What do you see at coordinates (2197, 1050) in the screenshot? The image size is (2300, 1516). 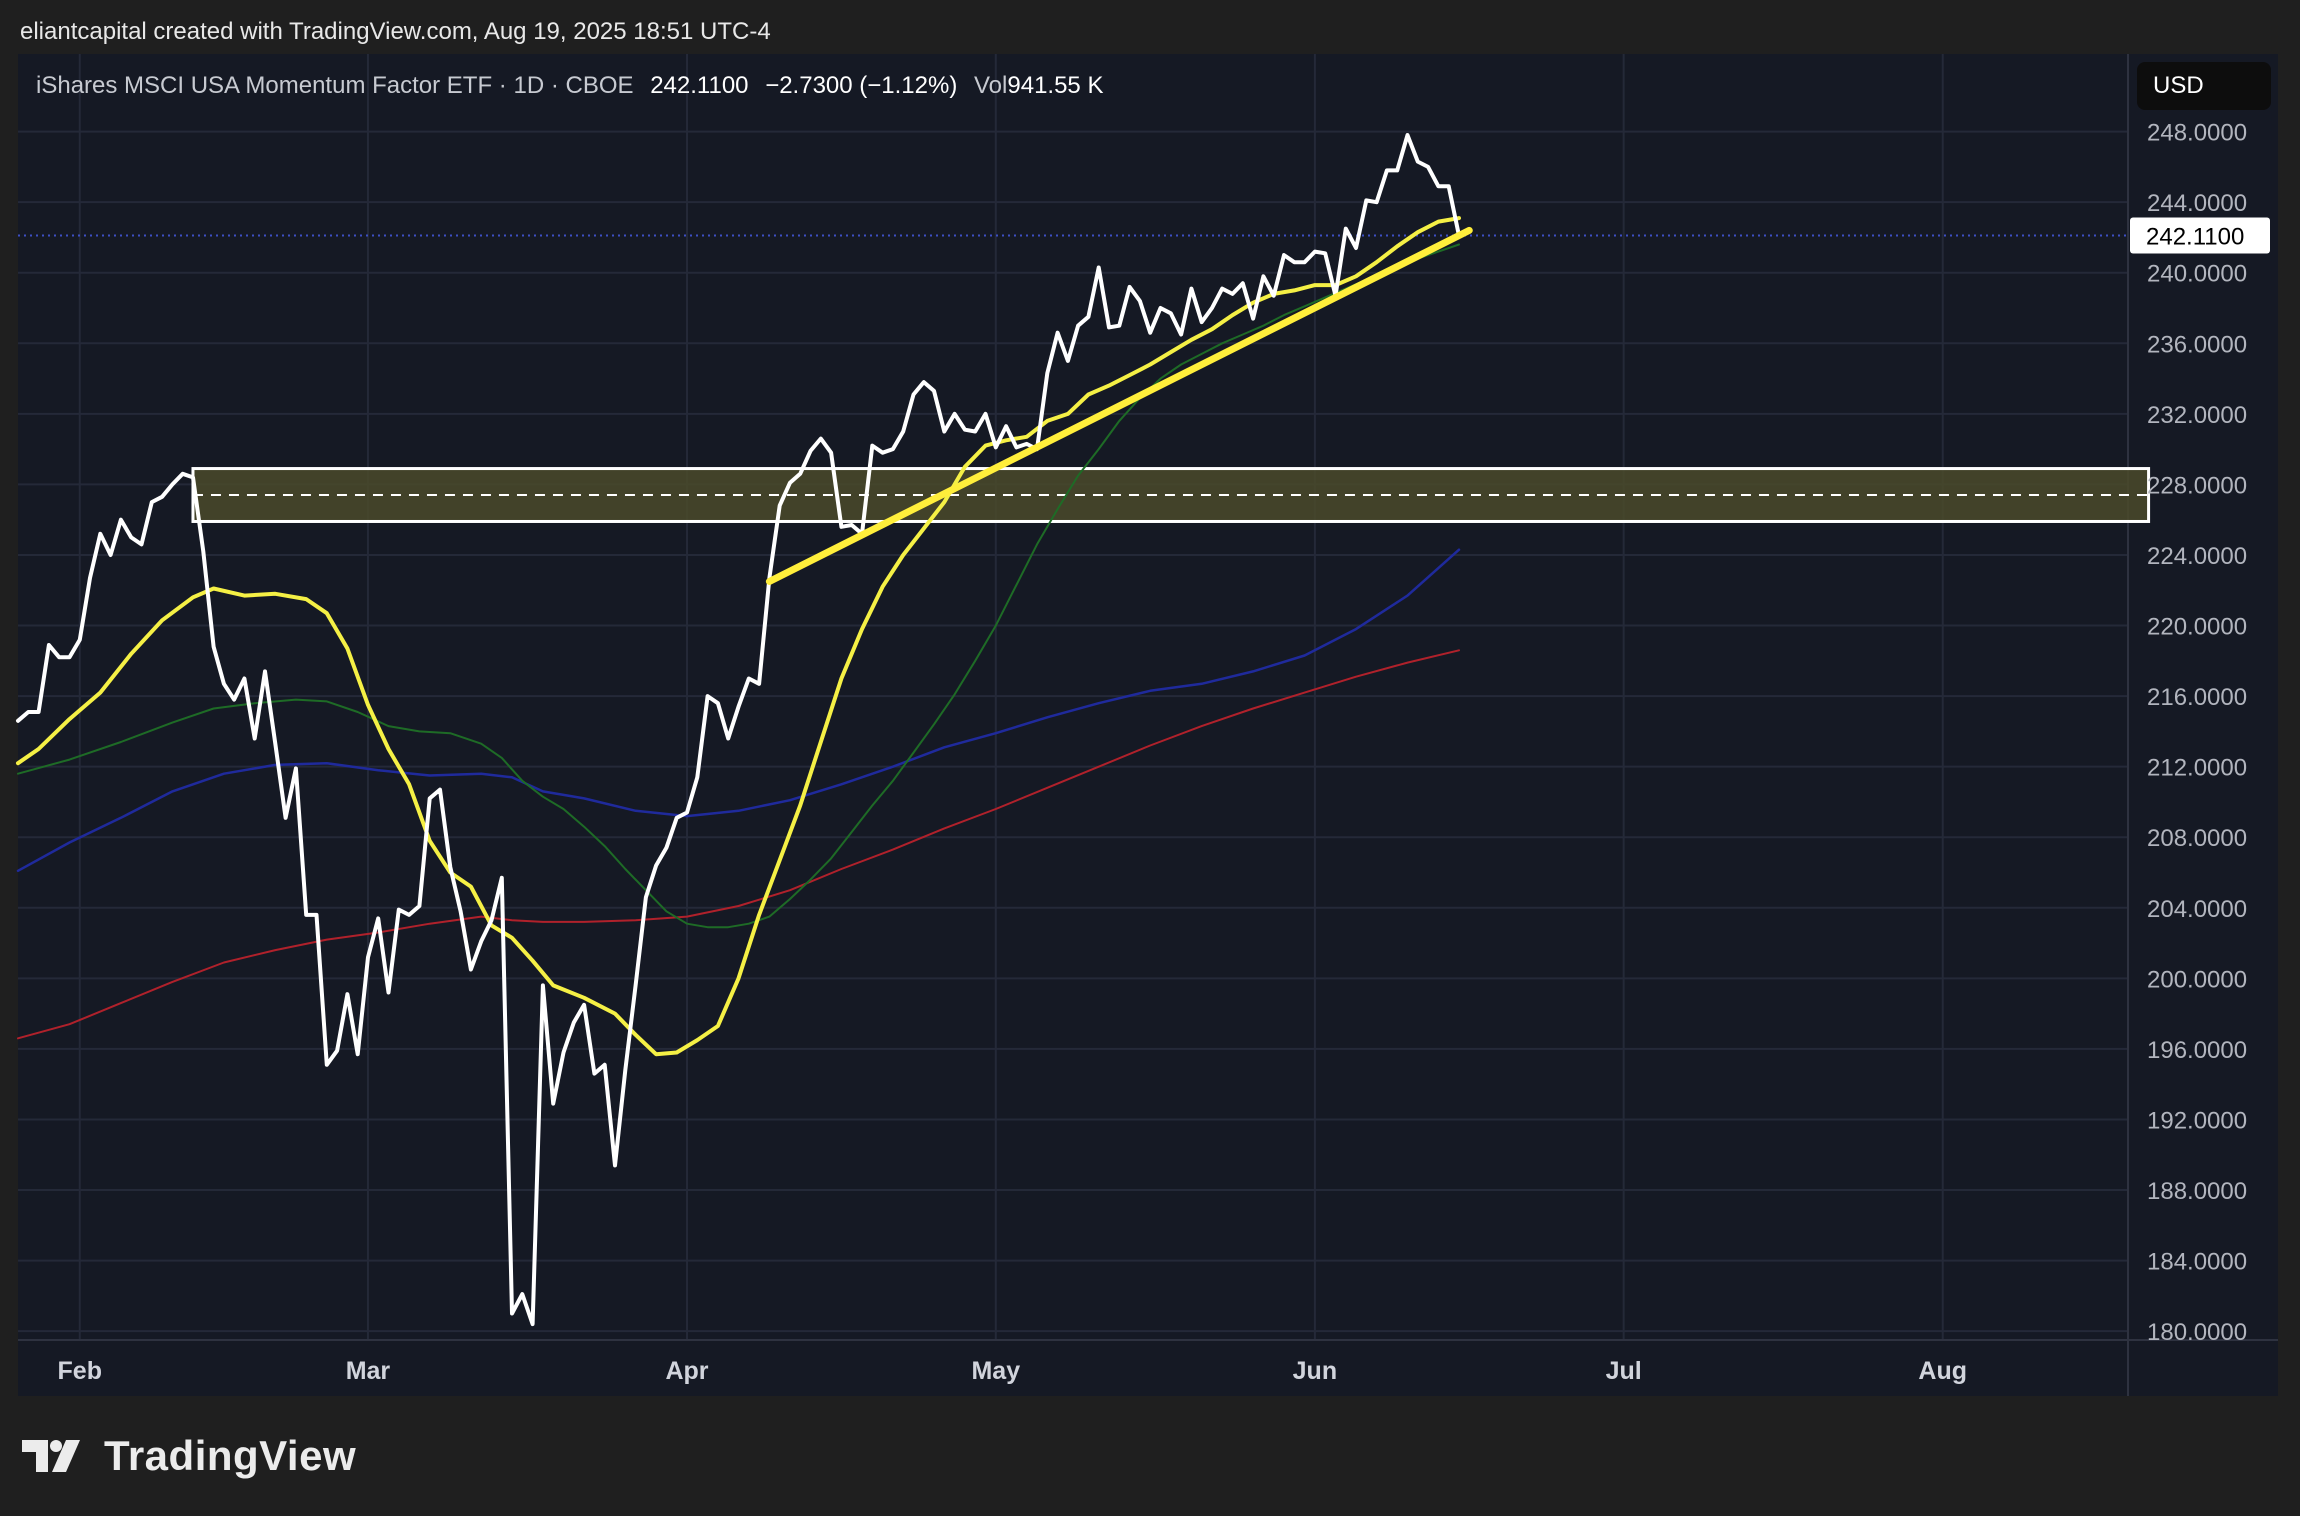 I see `price-tick-label: 196.0000` at bounding box center [2197, 1050].